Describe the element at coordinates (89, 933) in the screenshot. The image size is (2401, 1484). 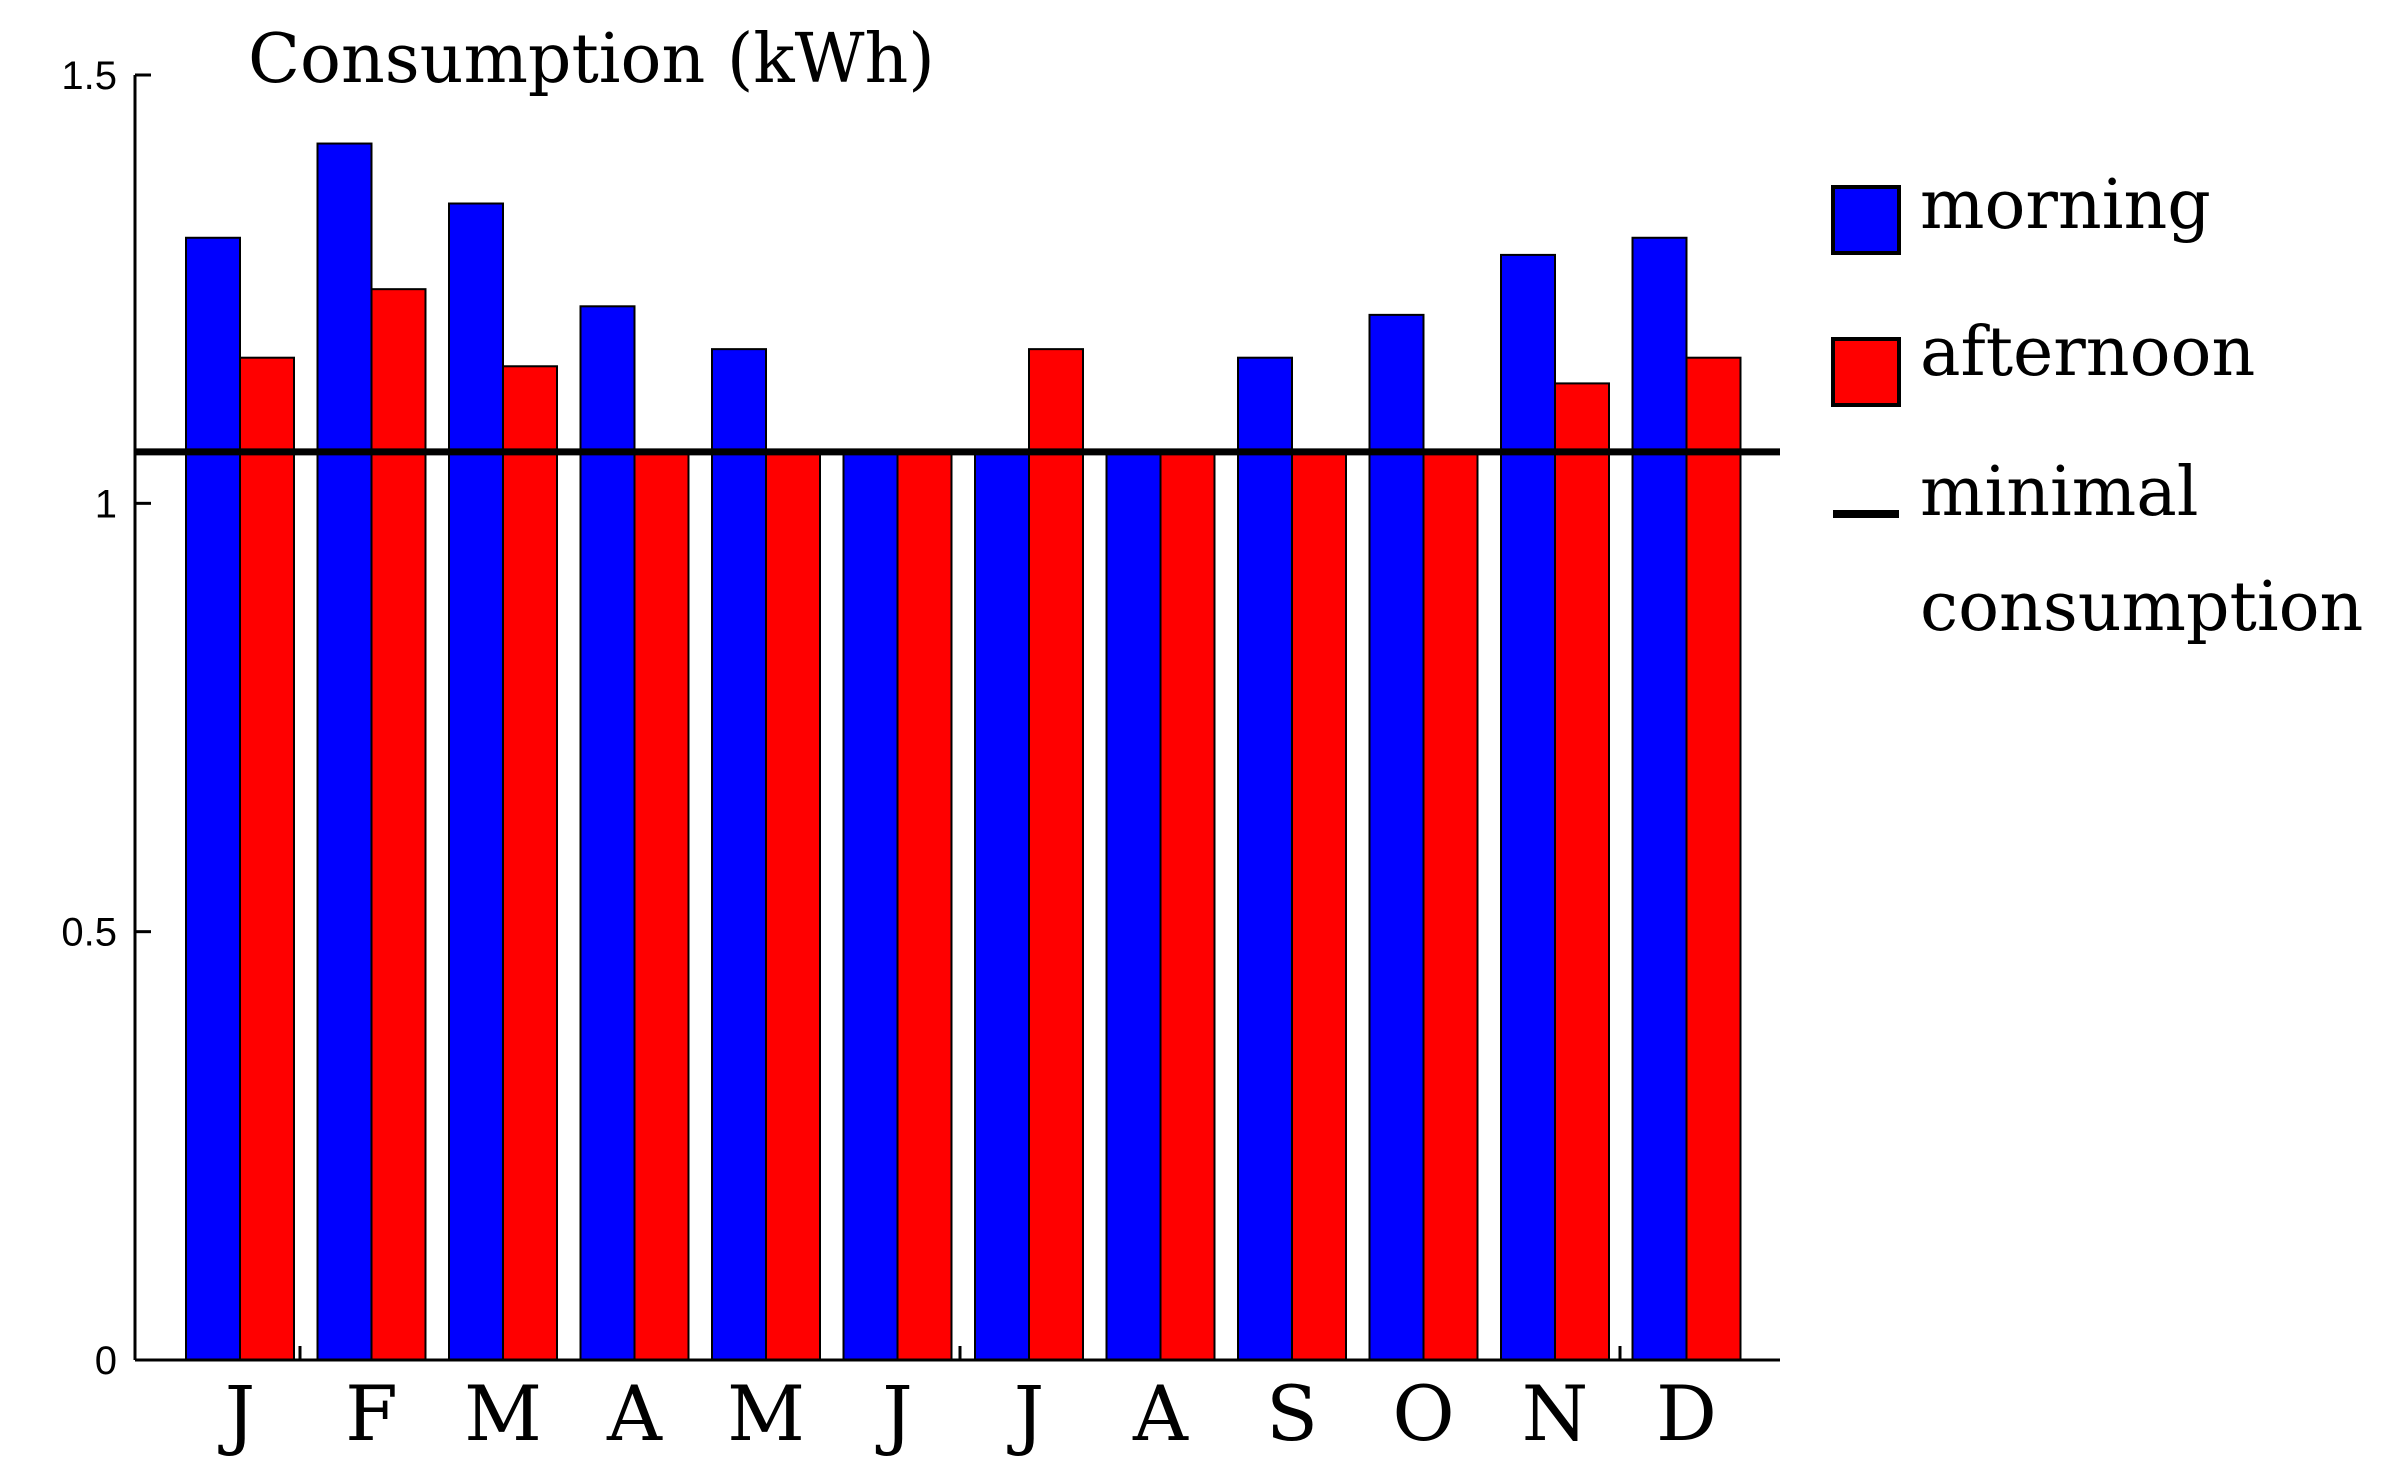
I see `y-tick-label-2: 0.5` at that location.